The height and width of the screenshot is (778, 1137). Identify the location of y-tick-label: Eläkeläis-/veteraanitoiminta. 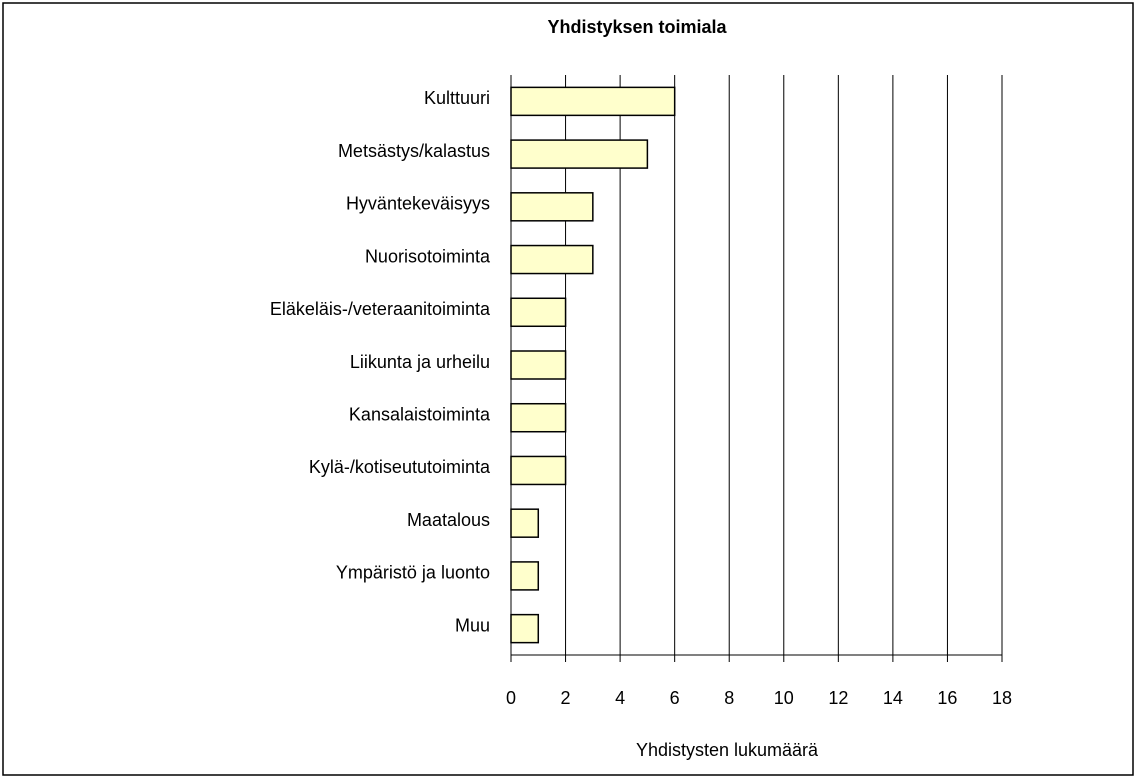
(380, 309).